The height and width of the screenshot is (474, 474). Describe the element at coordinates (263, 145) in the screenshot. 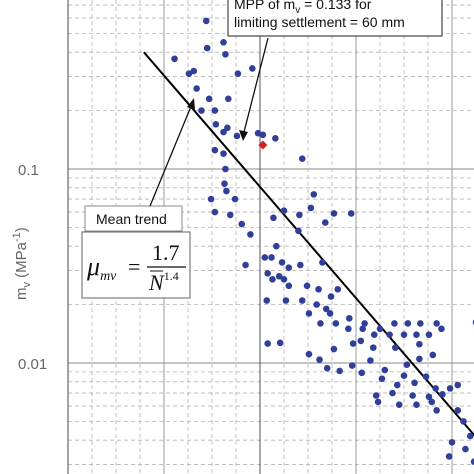

I see `mpp-point-layer` at that location.